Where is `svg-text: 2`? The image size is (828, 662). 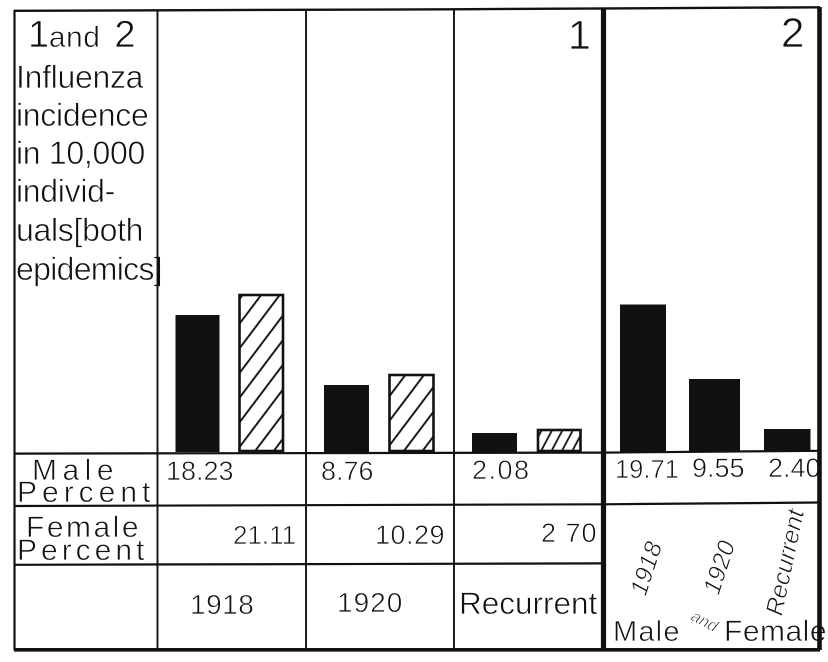
svg-text: 2 is located at coordinates (792, 32).